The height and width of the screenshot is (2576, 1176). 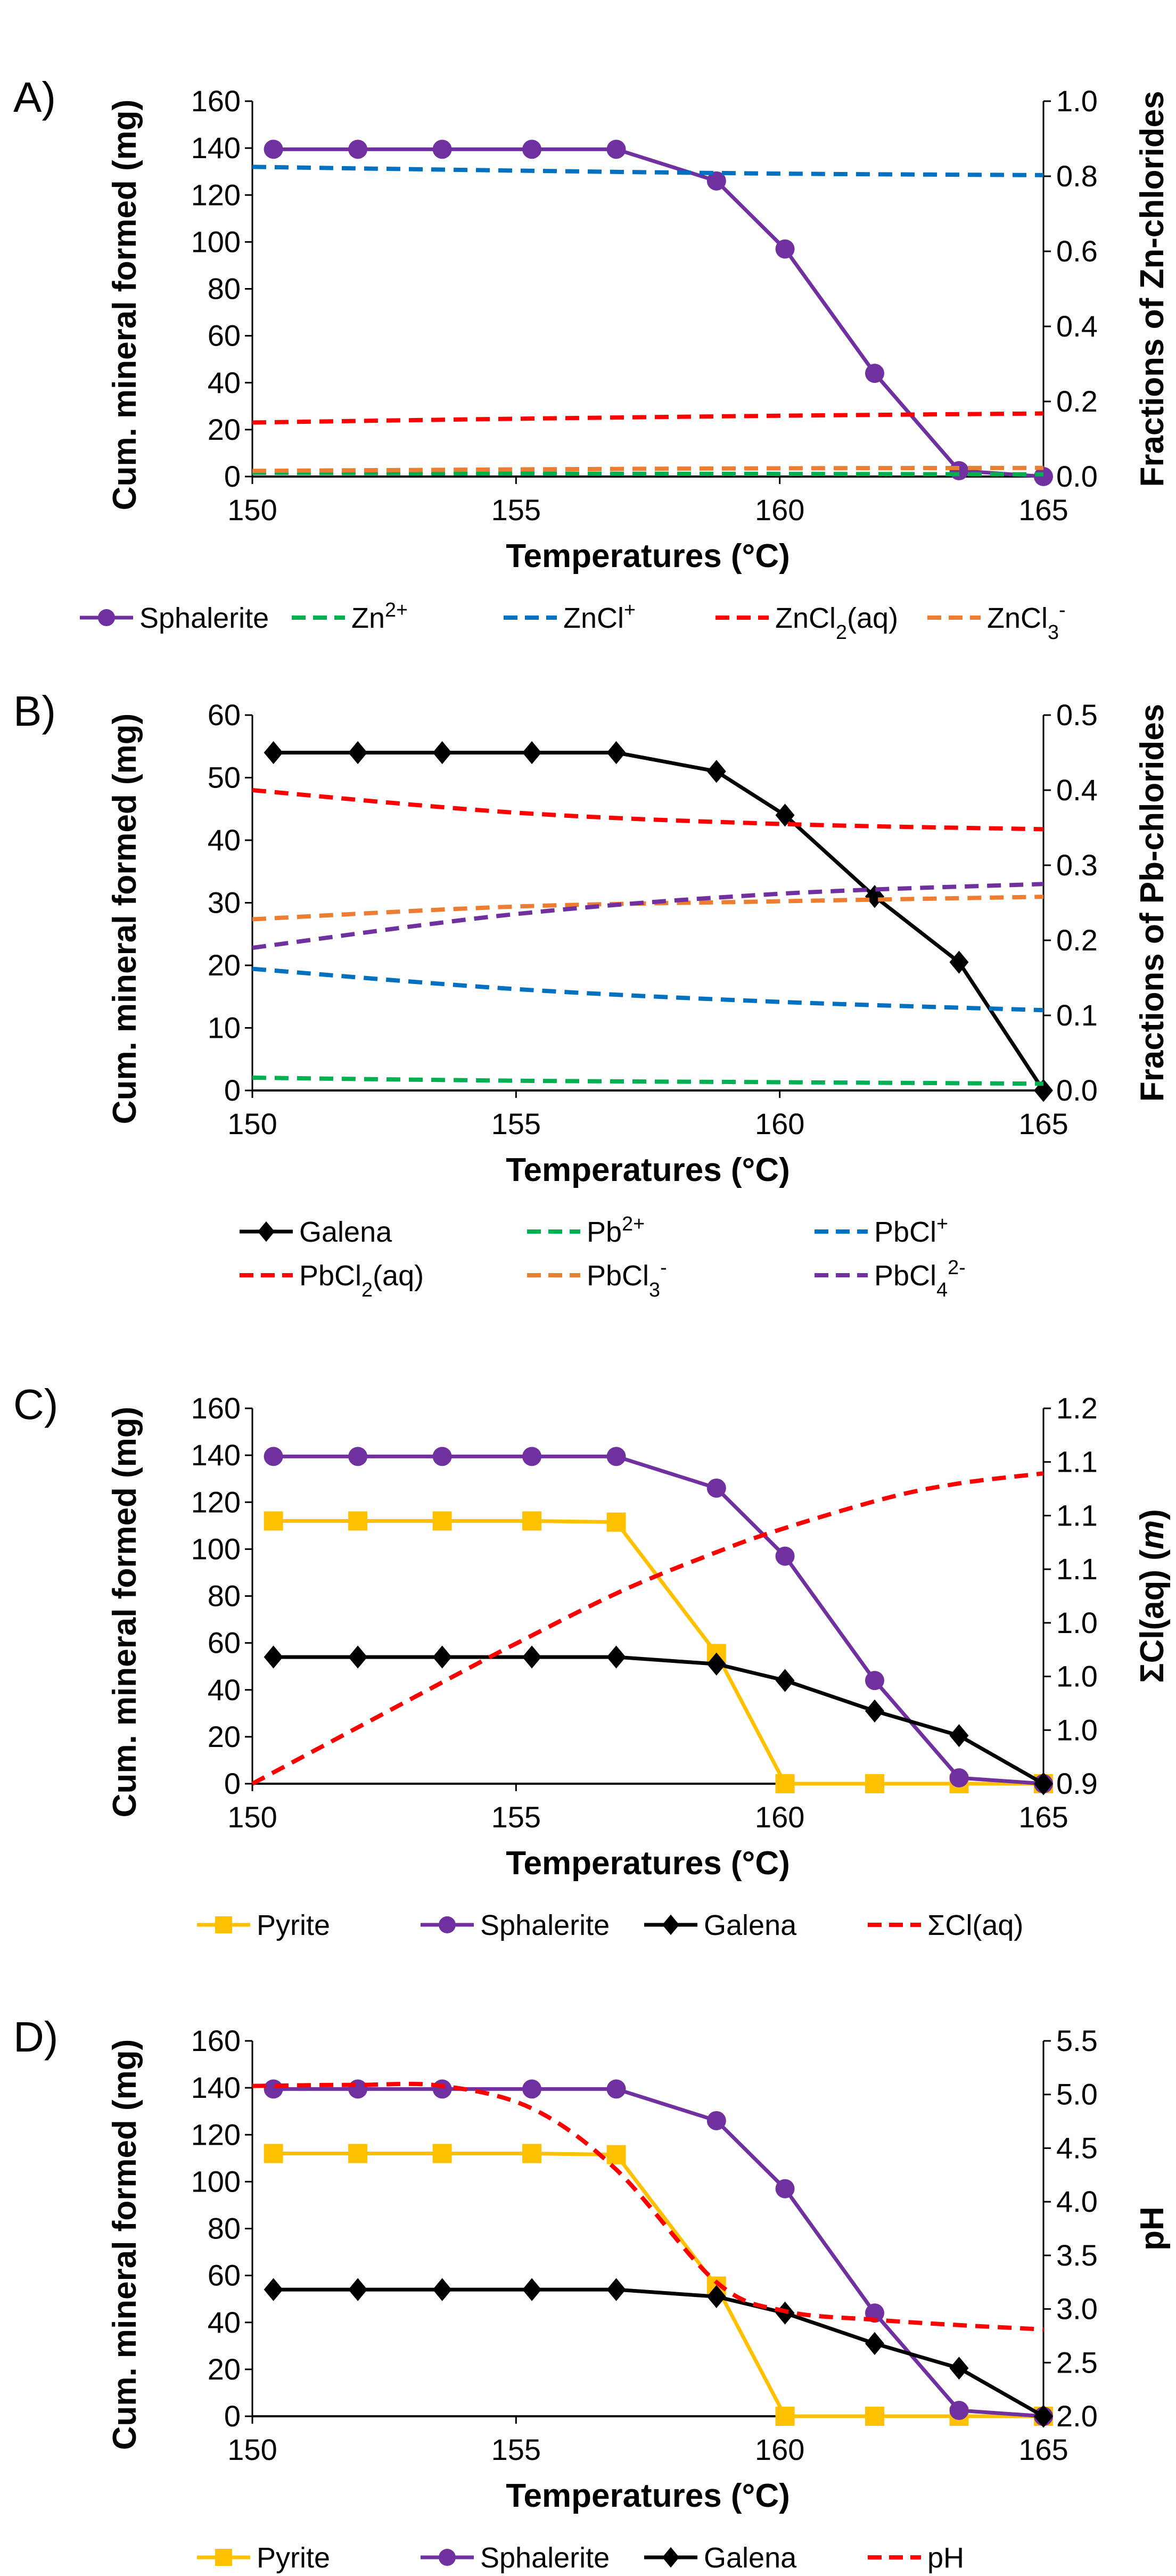 I want to click on text-part: Fractions of Zn-chlorides, so click(x=1152, y=289).